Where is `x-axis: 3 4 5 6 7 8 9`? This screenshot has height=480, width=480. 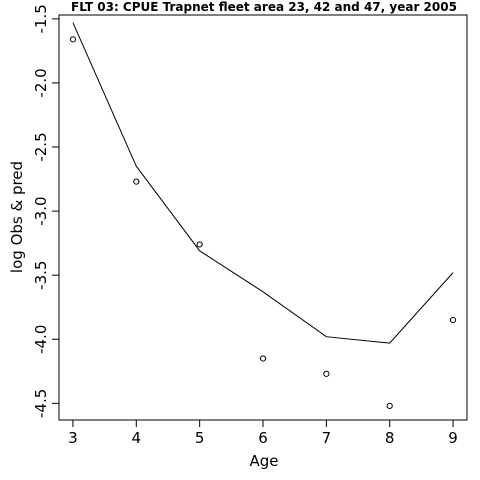
x-axis: 3 4 5 6 7 8 9 is located at coordinates (263, 433).